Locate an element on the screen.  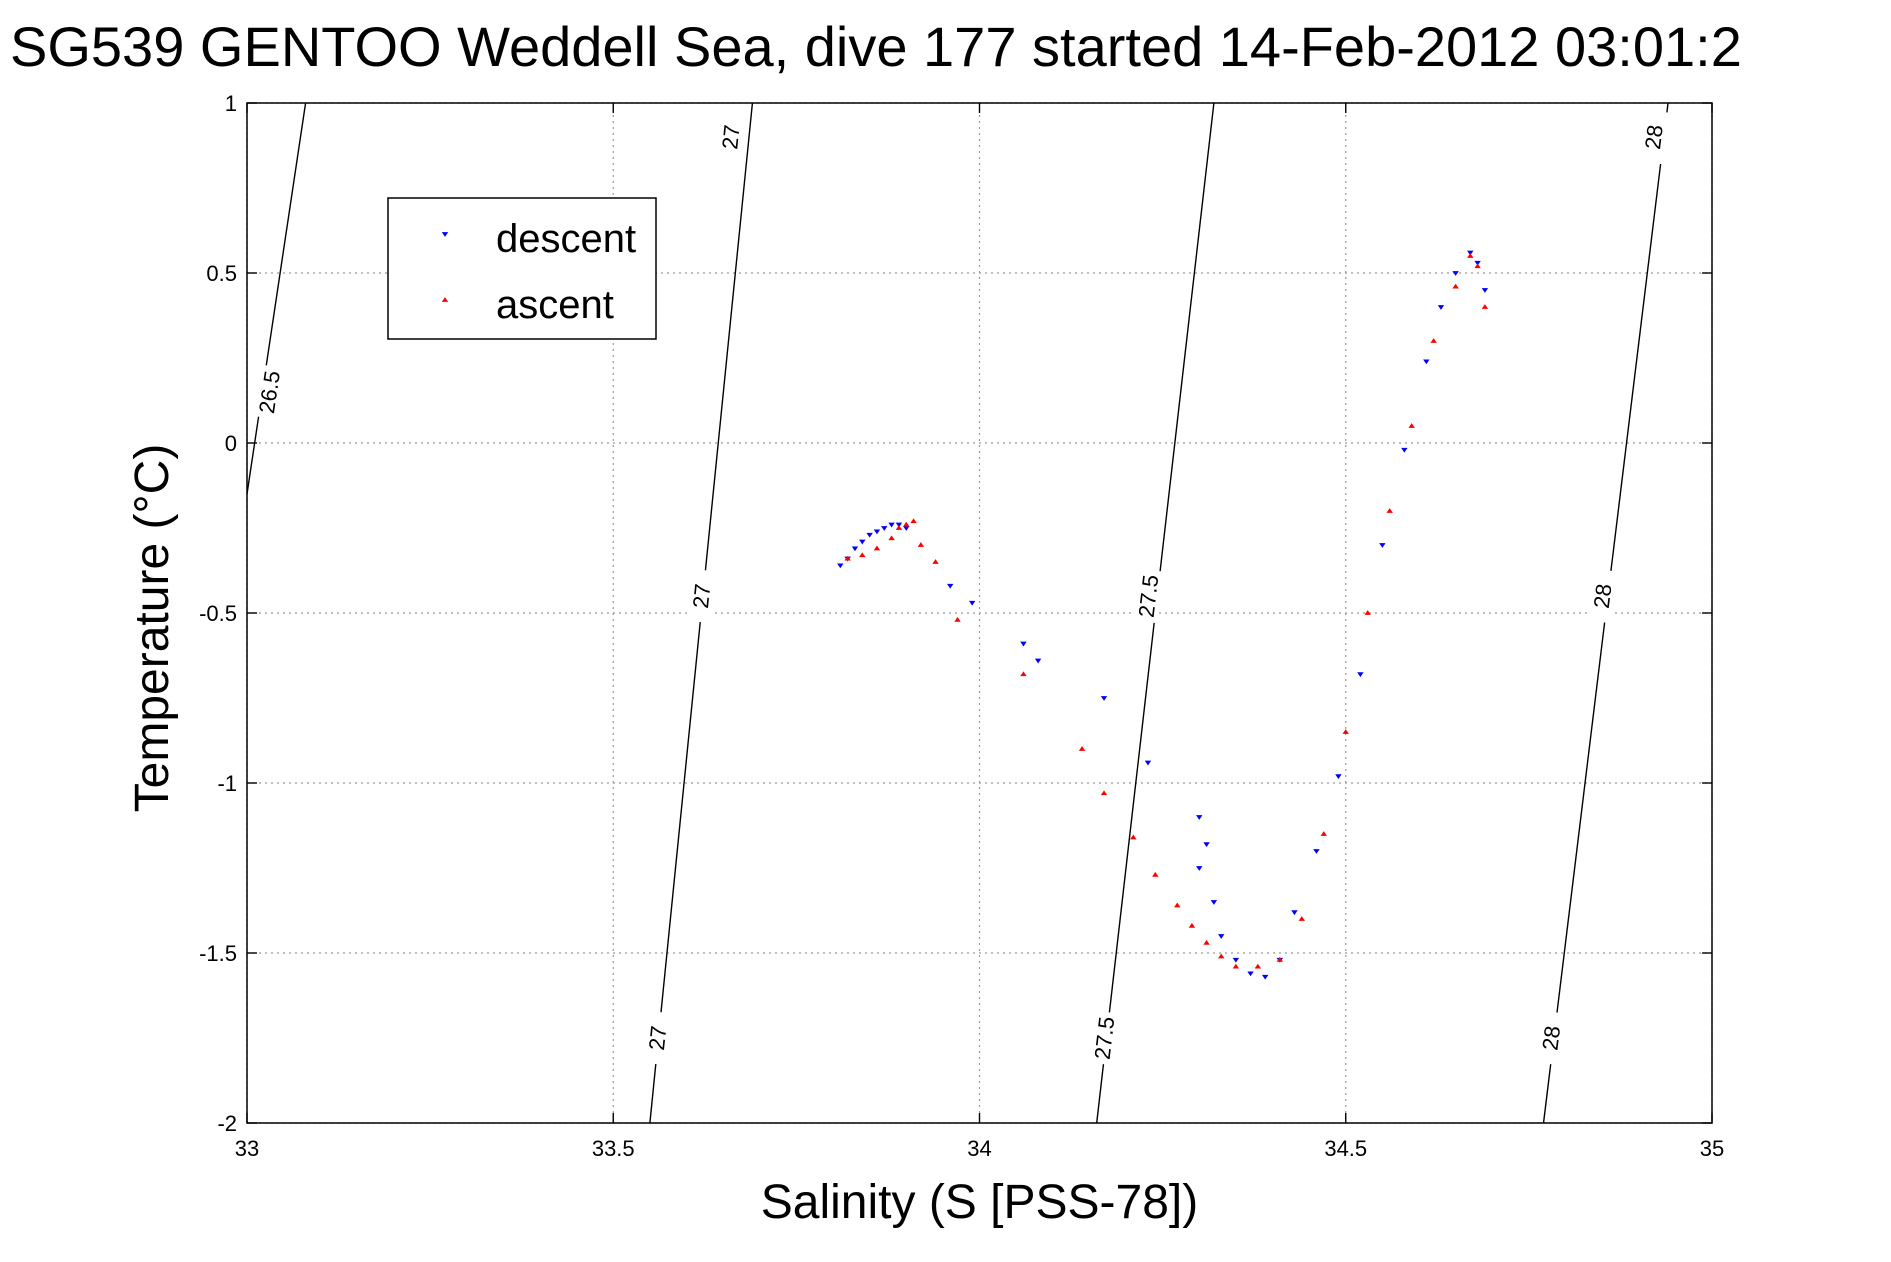
x-tick-label: 35 is located at coordinates (1712, 1148).